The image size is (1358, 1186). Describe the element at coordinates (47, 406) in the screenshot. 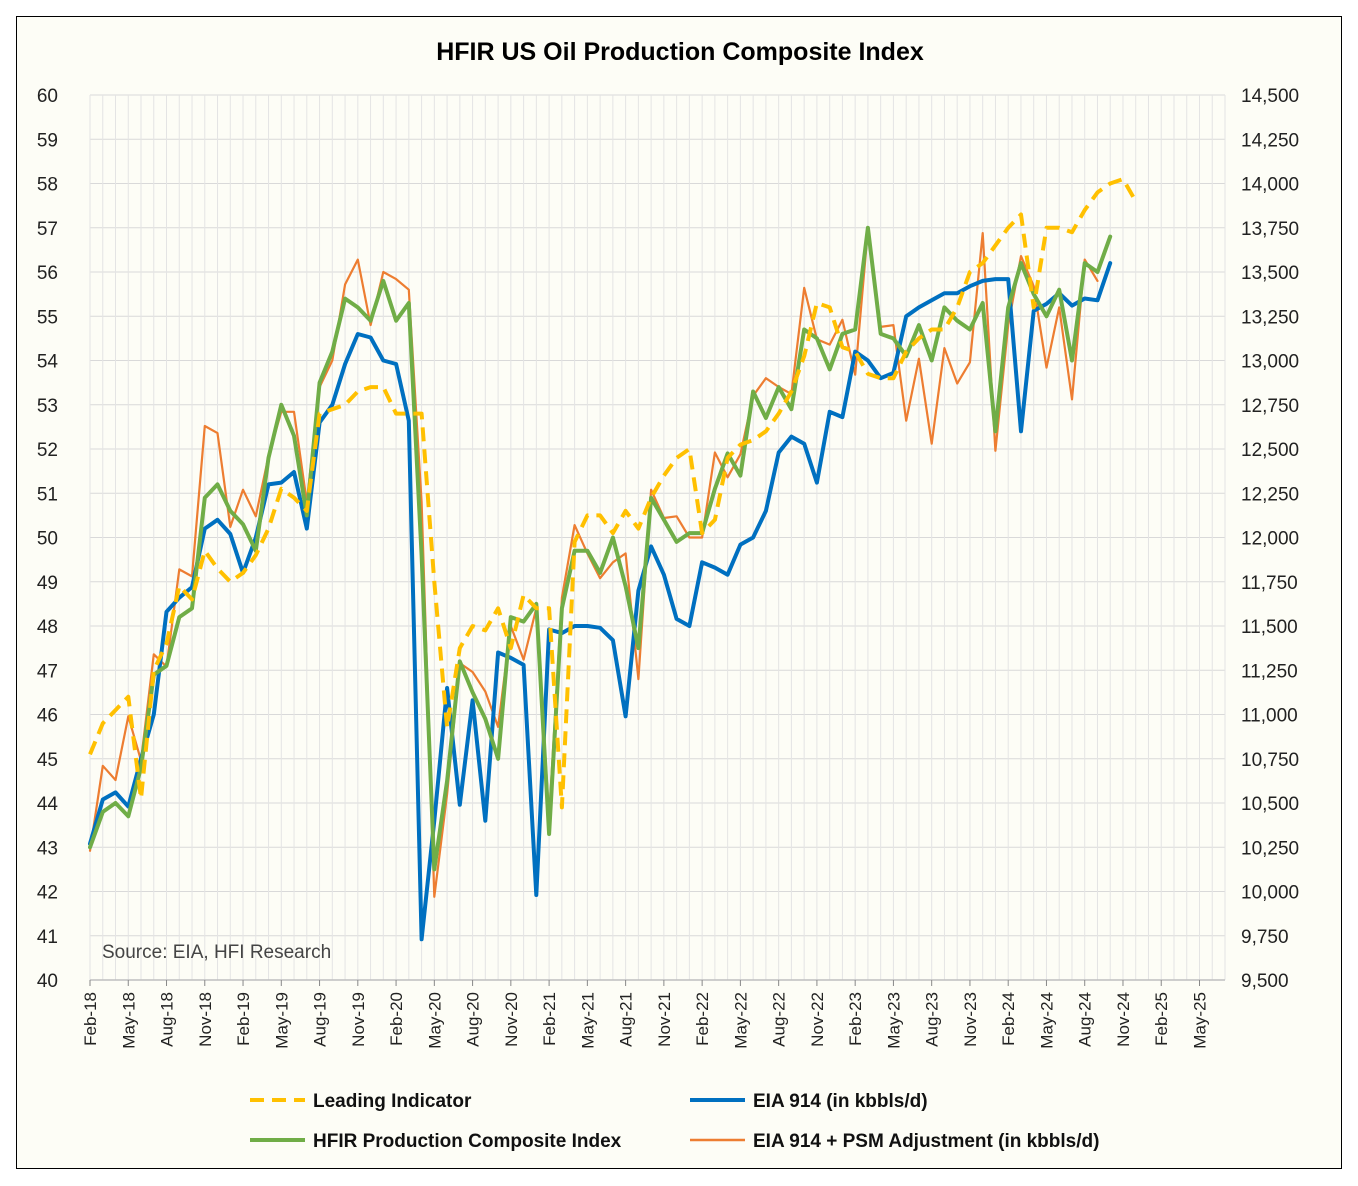

I see `y-left-tick-label: 53` at that location.